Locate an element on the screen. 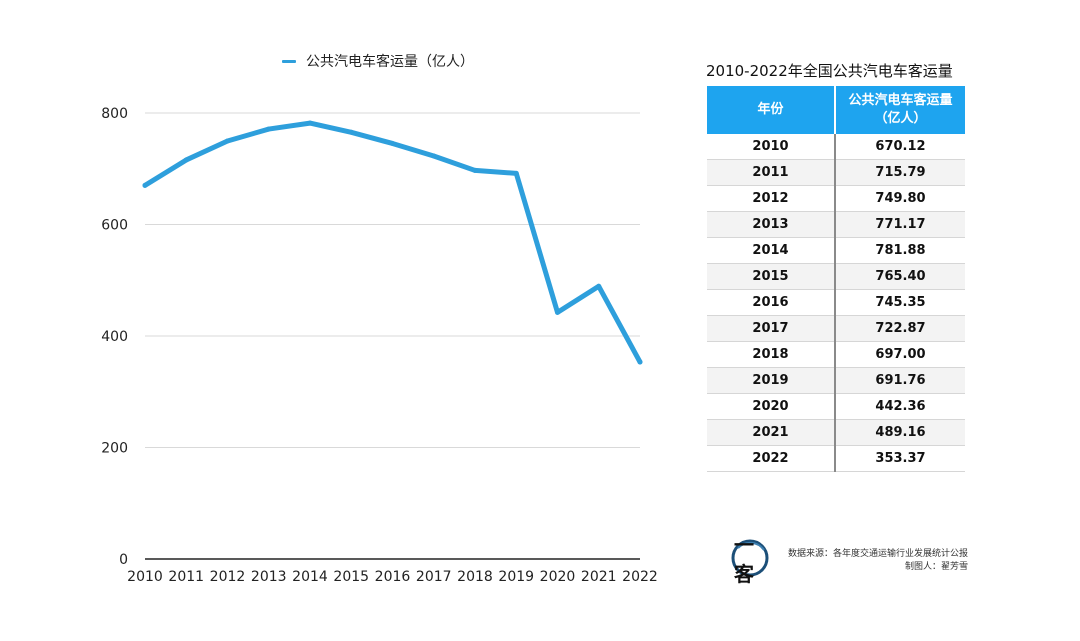 The width and height of the screenshot is (1080, 641). data-source: 数据来源：各年度交通运输行业发展统计公报 is located at coordinates (877, 554).